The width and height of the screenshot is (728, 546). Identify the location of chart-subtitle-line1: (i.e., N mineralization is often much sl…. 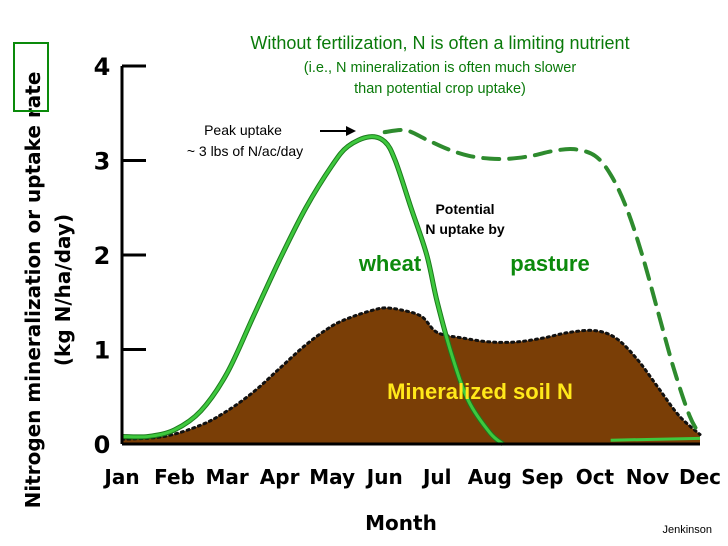
(440, 68).